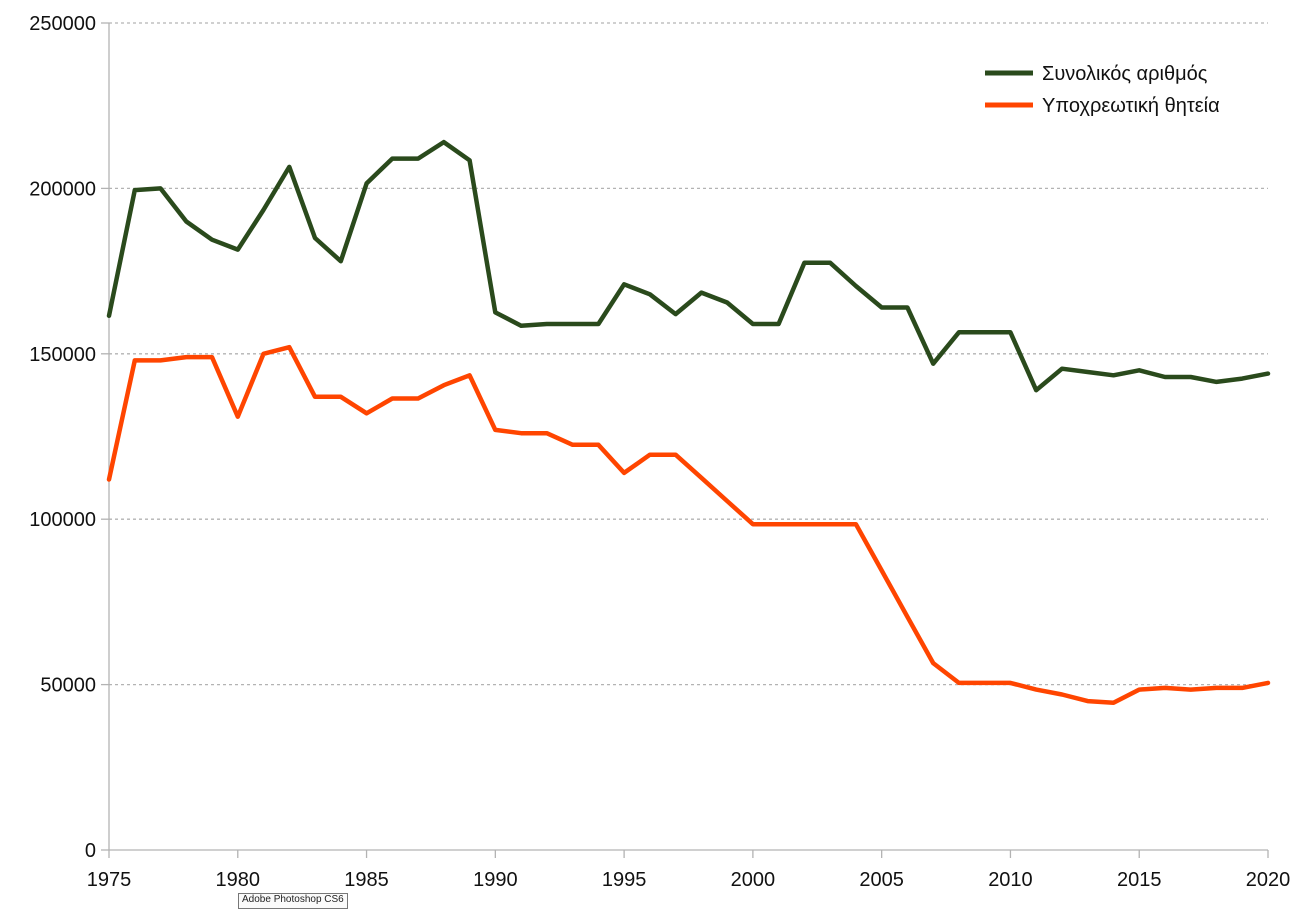 This screenshot has width=1300, height=909. Describe the element at coordinates (238, 880) in the screenshot. I see `x-tick-label: 1980` at that location.